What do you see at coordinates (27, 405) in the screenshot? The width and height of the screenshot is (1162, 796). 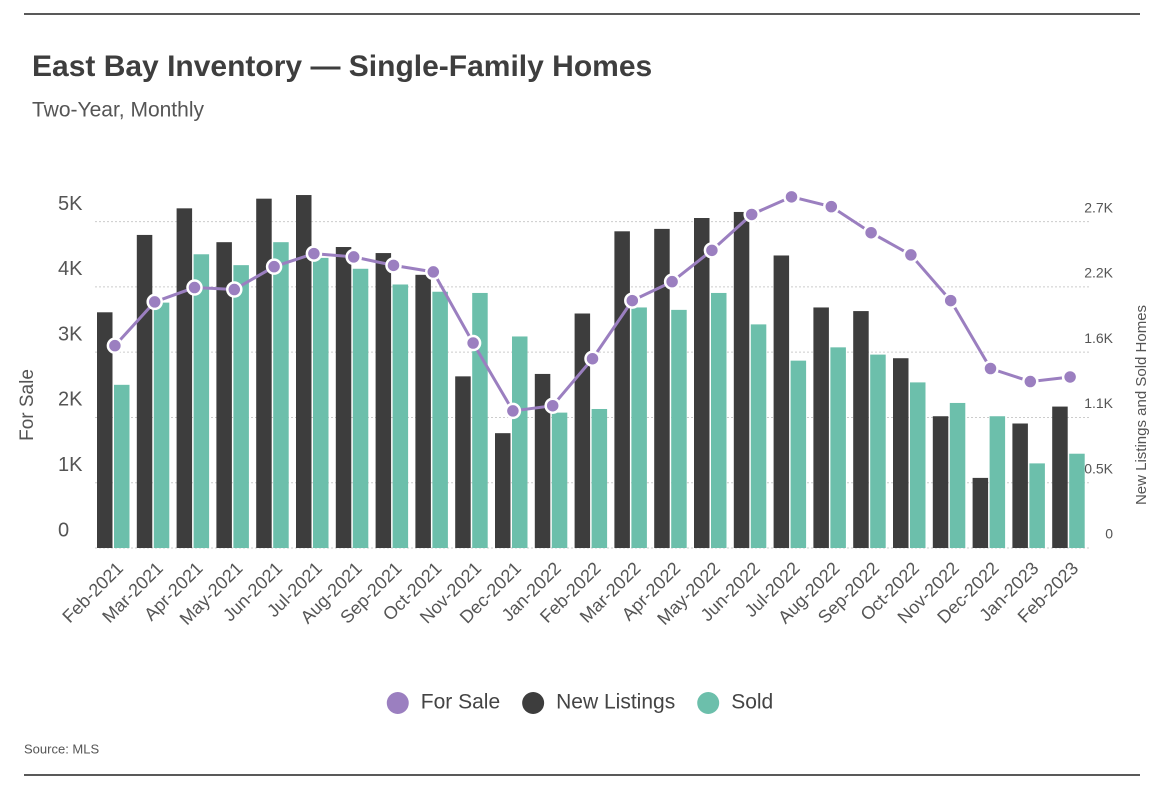 I see `y-axis-label: For Sale` at bounding box center [27, 405].